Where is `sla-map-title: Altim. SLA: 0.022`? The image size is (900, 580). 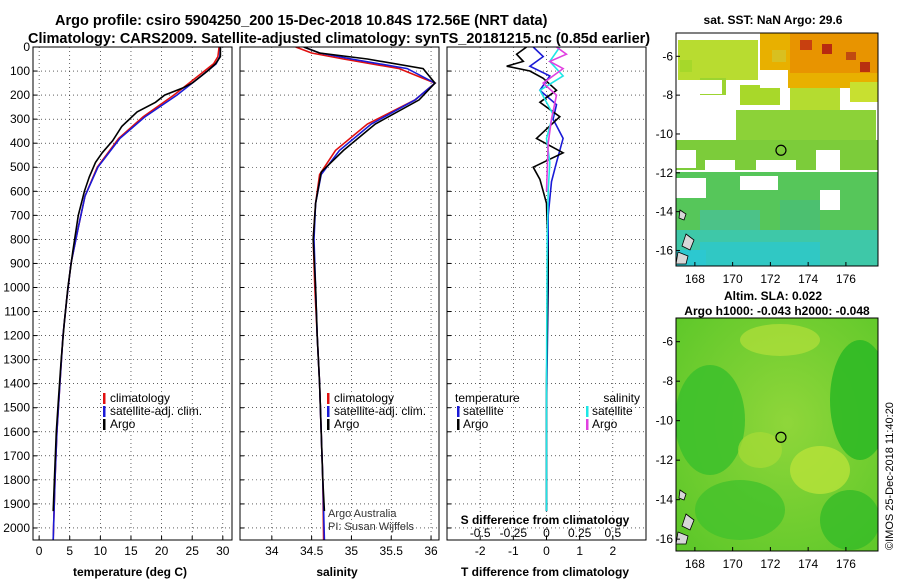 sla-map-title: Altim. SLA: 0.022 is located at coordinates (773, 296).